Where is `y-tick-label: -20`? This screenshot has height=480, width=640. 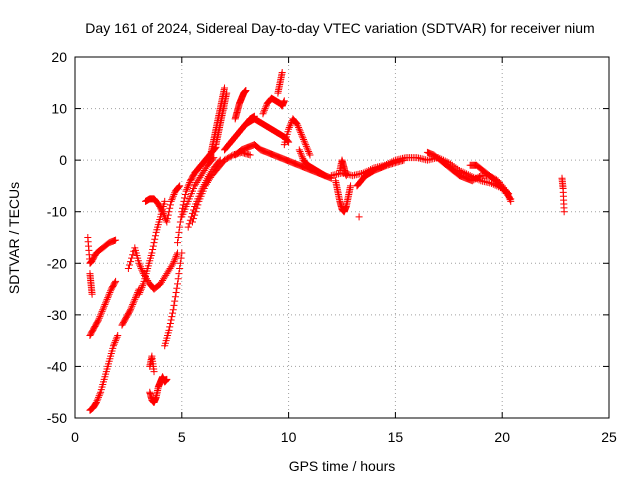 y-tick-label: -20 is located at coordinates (57, 263).